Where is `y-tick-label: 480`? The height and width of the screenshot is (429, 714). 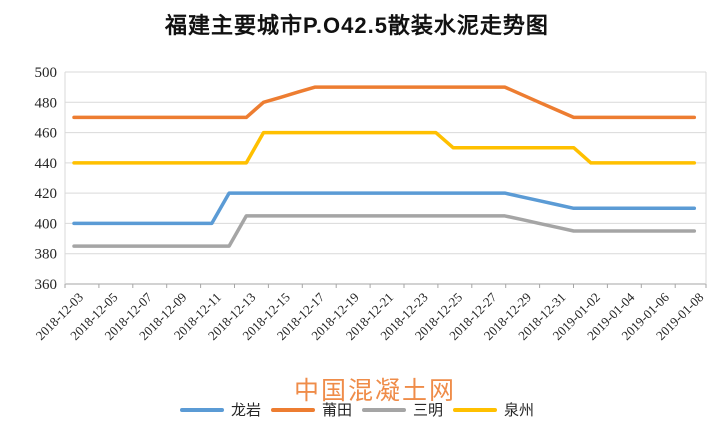 y-tick-label: 480 is located at coordinates (46, 103).